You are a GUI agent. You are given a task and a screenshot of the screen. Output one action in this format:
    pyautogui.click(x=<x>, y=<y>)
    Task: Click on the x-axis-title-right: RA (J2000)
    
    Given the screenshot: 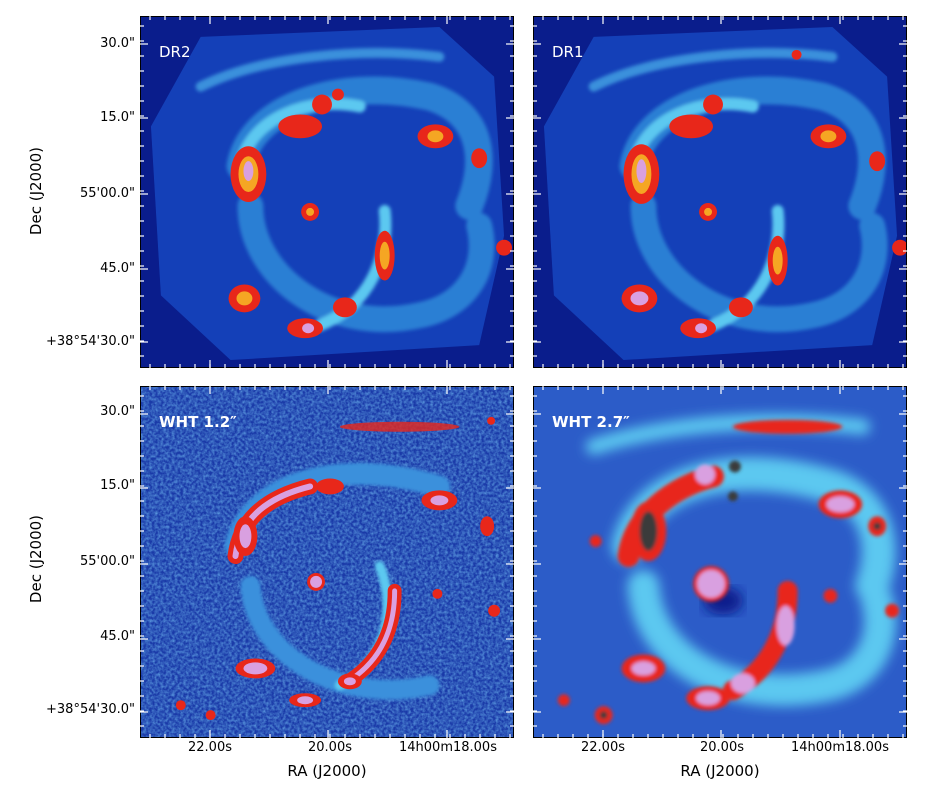 What is the action you would take?
    pyautogui.click(x=720, y=771)
    